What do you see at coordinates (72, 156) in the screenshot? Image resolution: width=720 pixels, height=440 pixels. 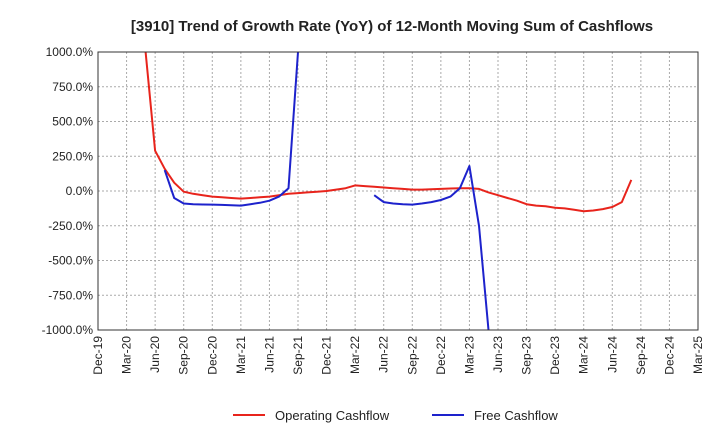 I see `y-tick-label: 250.0%` at bounding box center [72, 156].